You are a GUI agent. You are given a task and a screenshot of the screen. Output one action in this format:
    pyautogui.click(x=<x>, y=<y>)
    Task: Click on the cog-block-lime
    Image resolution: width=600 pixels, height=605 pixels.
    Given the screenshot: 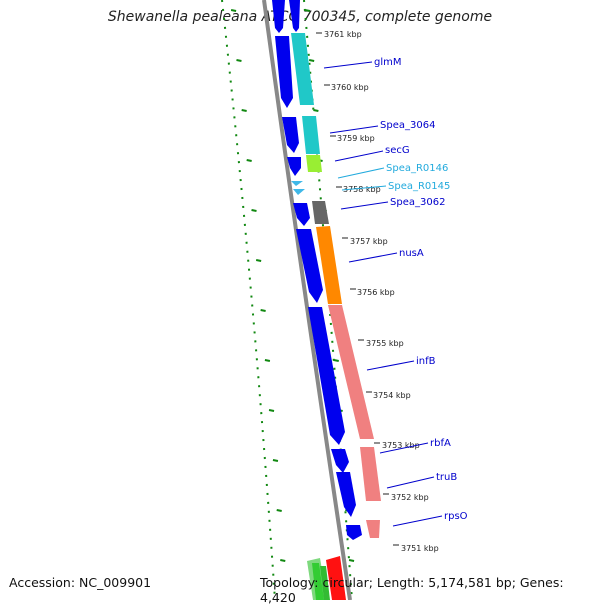 What is the action you would take?
    pyautogui.click(x=314, y=163)
    